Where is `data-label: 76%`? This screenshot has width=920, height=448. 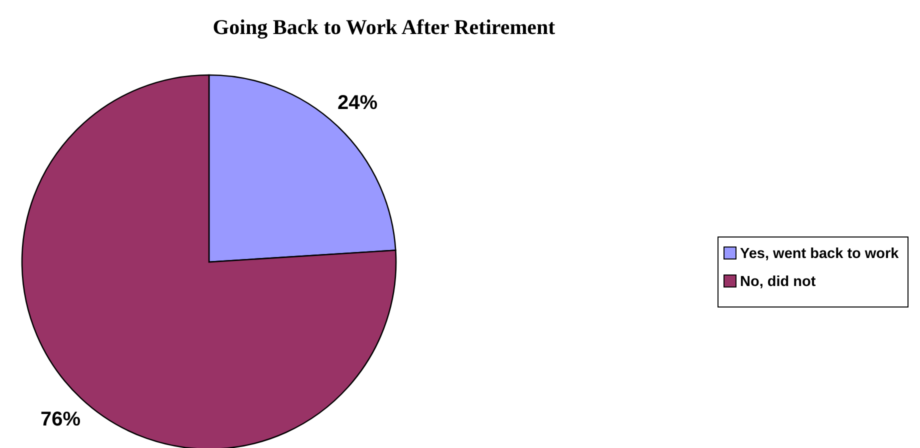 data-label: 76% is located at coordinates (60, 419).